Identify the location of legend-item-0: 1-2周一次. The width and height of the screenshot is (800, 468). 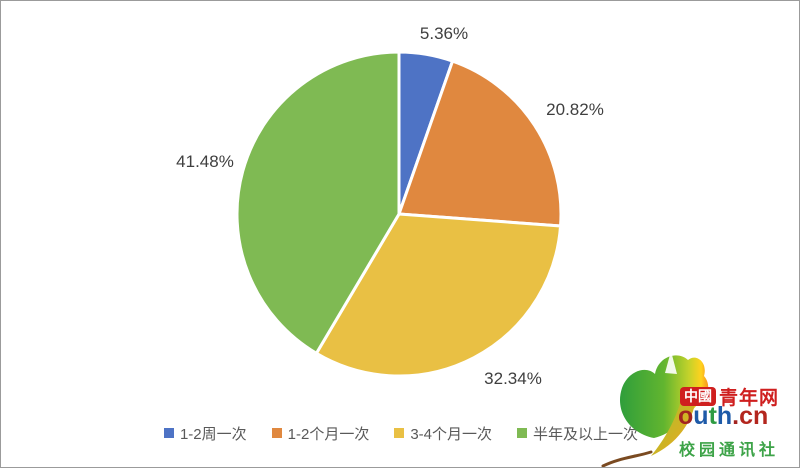
(205, 433).